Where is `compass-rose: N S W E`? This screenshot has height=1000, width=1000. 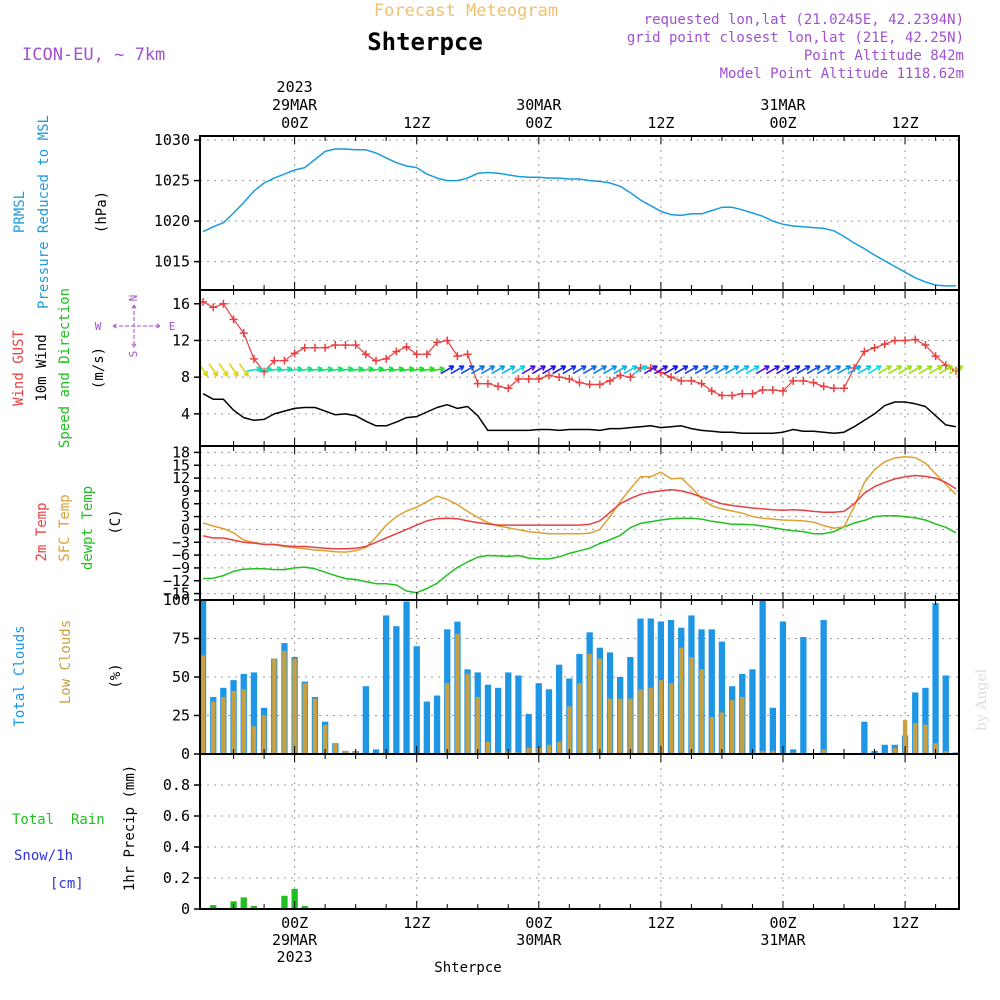 compass-rose: N S W E is located at coordinates (135, 326).